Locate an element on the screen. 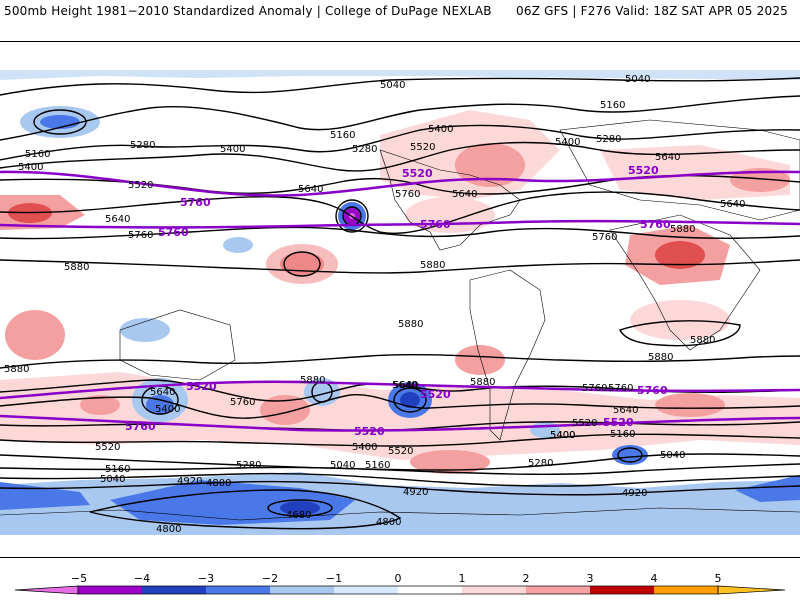 Image resolution: width=800 pixels, height=600 pixels. coastline-antarctica is located at coordinates (400, 514).